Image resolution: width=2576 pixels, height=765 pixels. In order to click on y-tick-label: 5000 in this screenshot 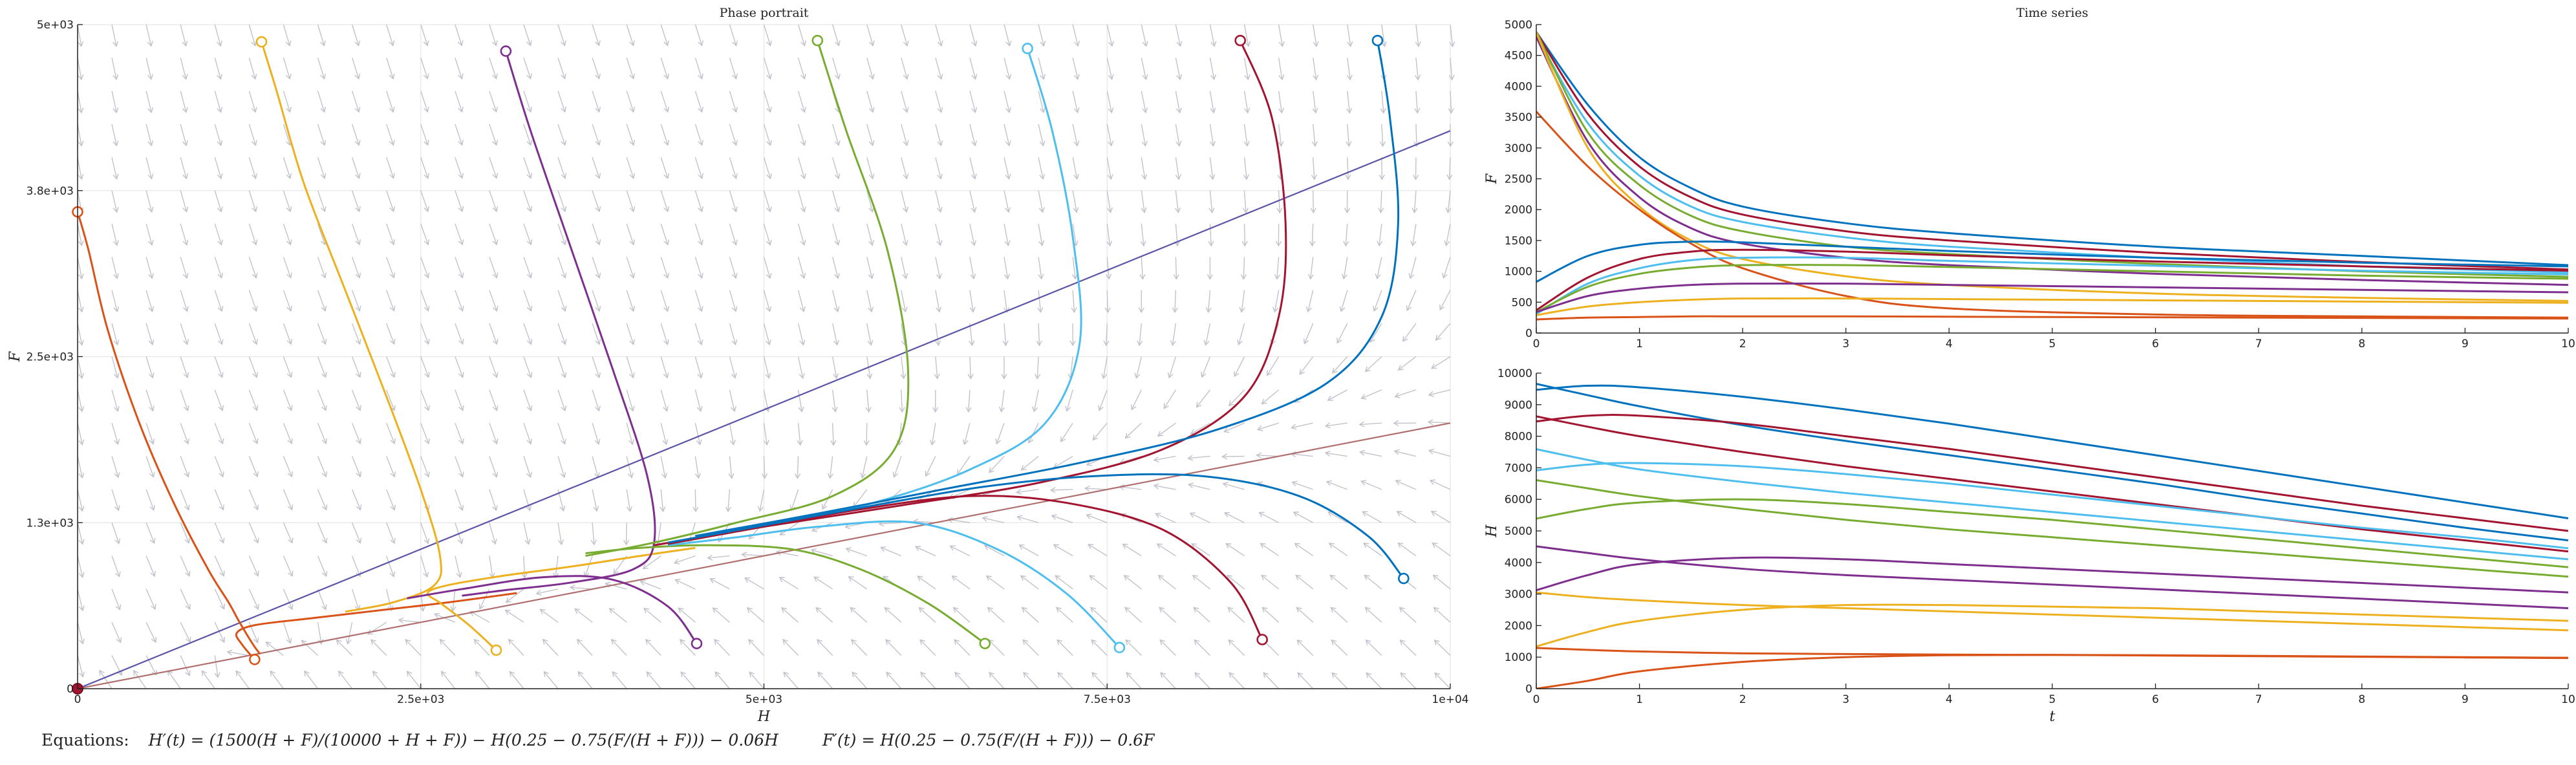, I will do `click(1519, 26)`.